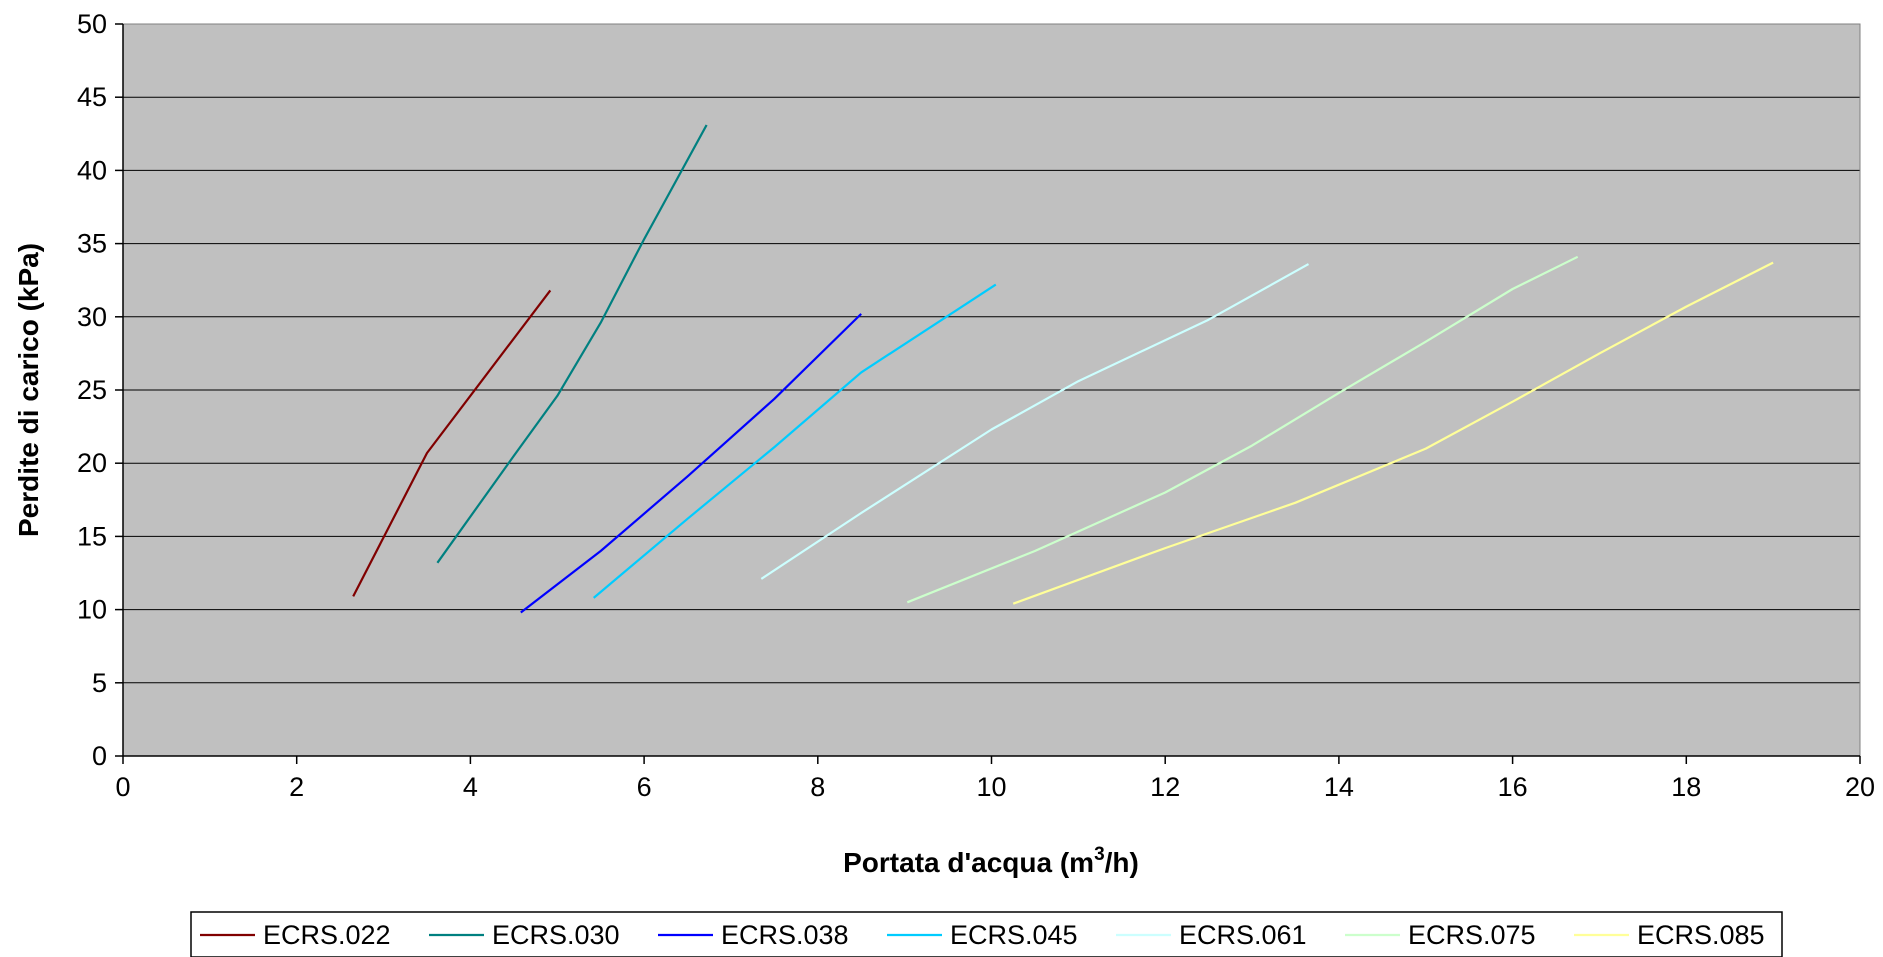 This screenshot has height=957, width=1883. I want to click on series-line-ECRS.045, so click(794, 441).